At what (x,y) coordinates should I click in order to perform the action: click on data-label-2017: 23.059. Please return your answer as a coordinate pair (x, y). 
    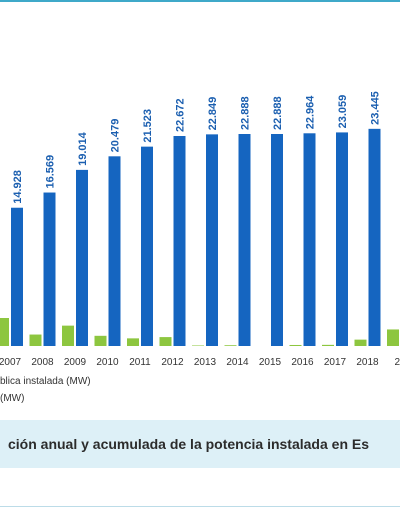
    Looking at the image, I should click on (343, 112).